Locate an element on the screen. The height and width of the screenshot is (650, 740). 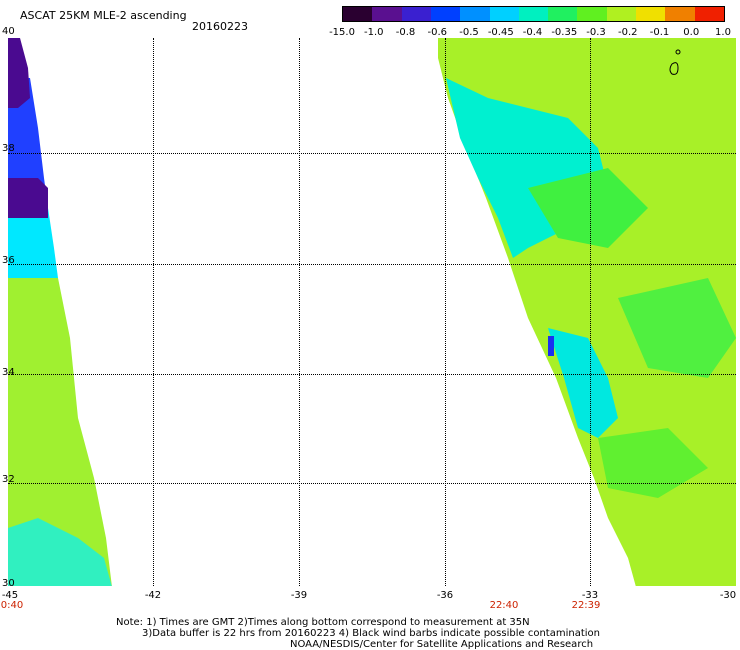
color-scale-label: -0.45 is located at coordinates (500, 32).